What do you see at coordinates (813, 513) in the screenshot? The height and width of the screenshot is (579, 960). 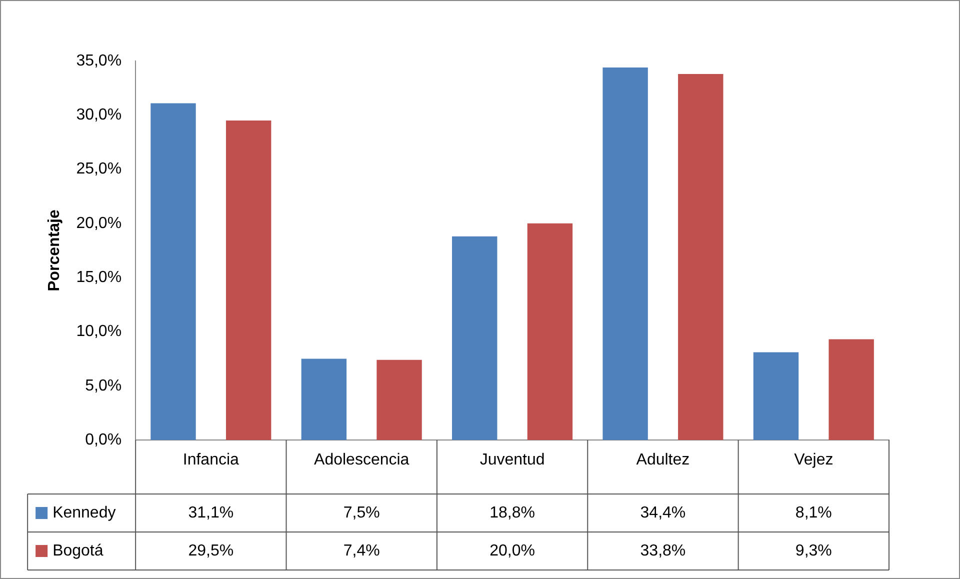 I see `data-label: 8,1%` at bounding box center [813, 513].